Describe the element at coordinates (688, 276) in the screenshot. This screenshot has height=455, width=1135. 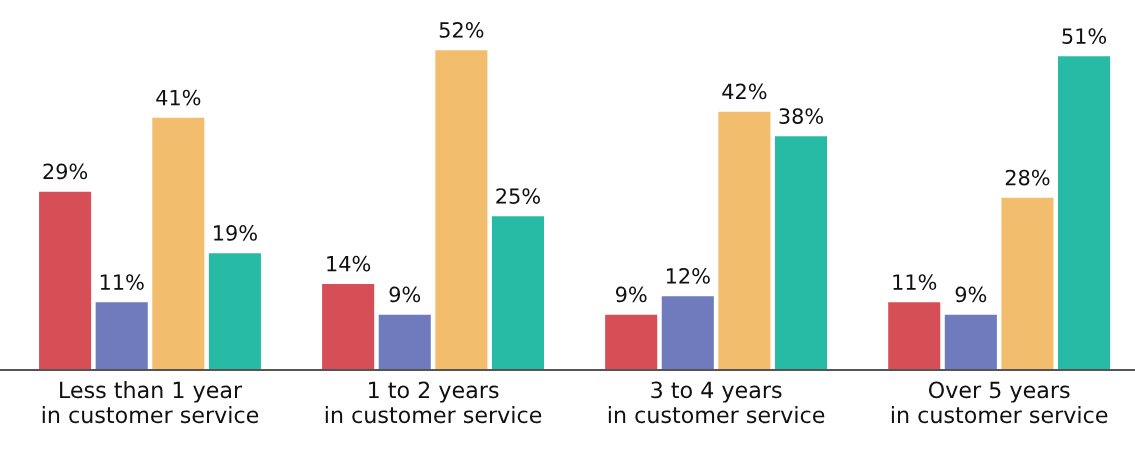
I see `data-label: 12%` at that location.